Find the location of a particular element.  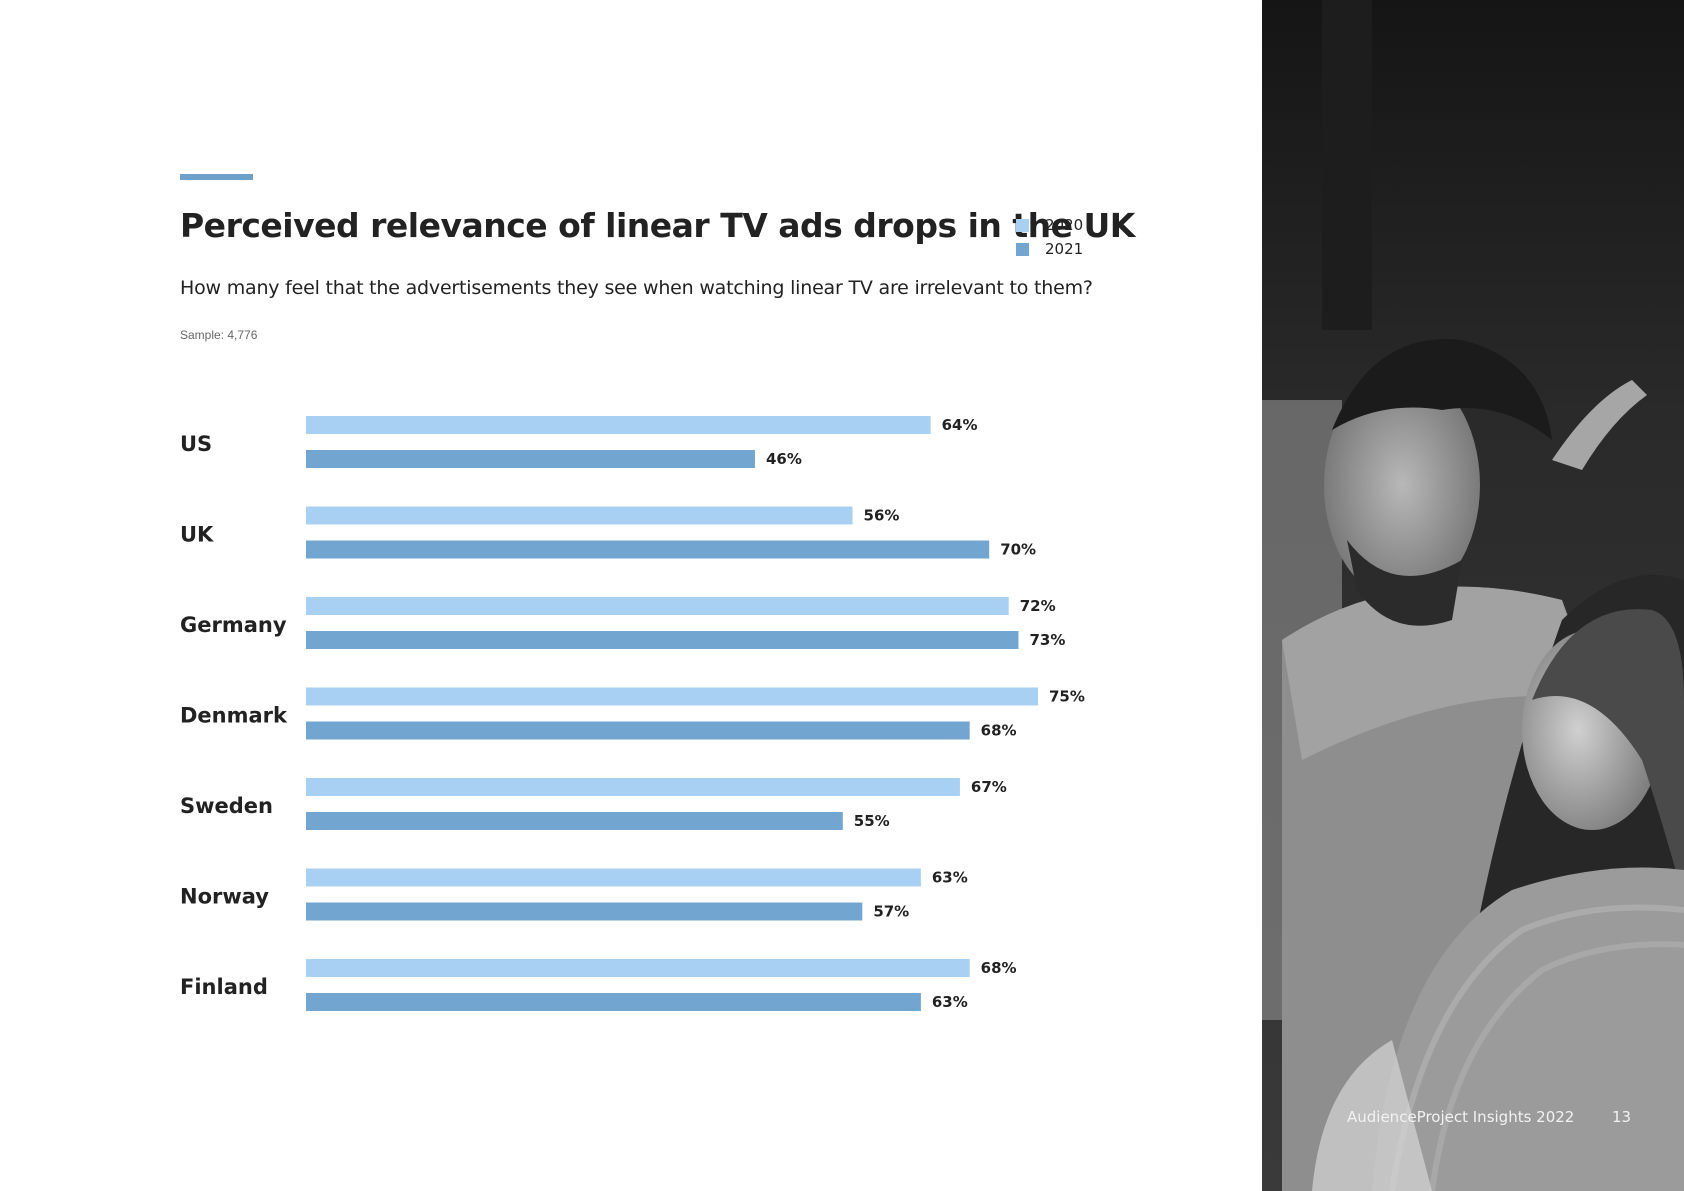

data-label-2021: 73% is located at coordinates (1047, 640).